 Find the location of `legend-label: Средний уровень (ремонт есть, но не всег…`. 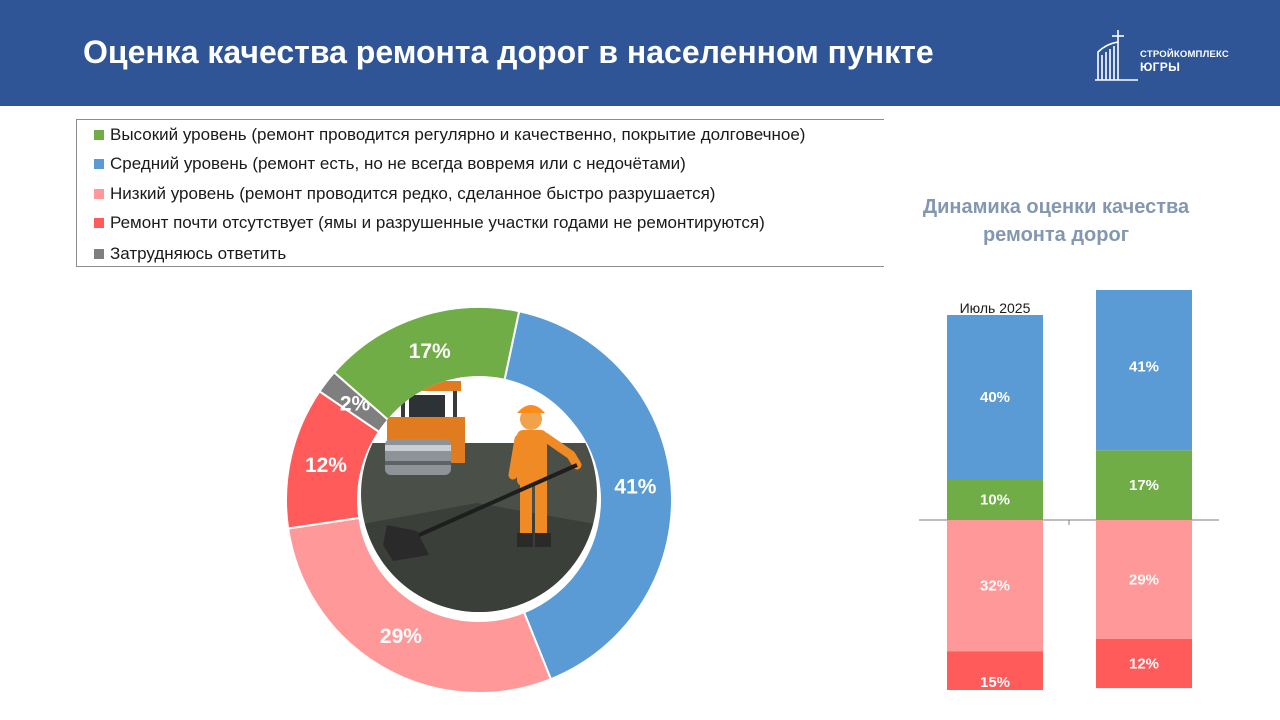

legend-label: Средний уровень (ремонт есть, но не всег… is located at coordinates (398, 163).